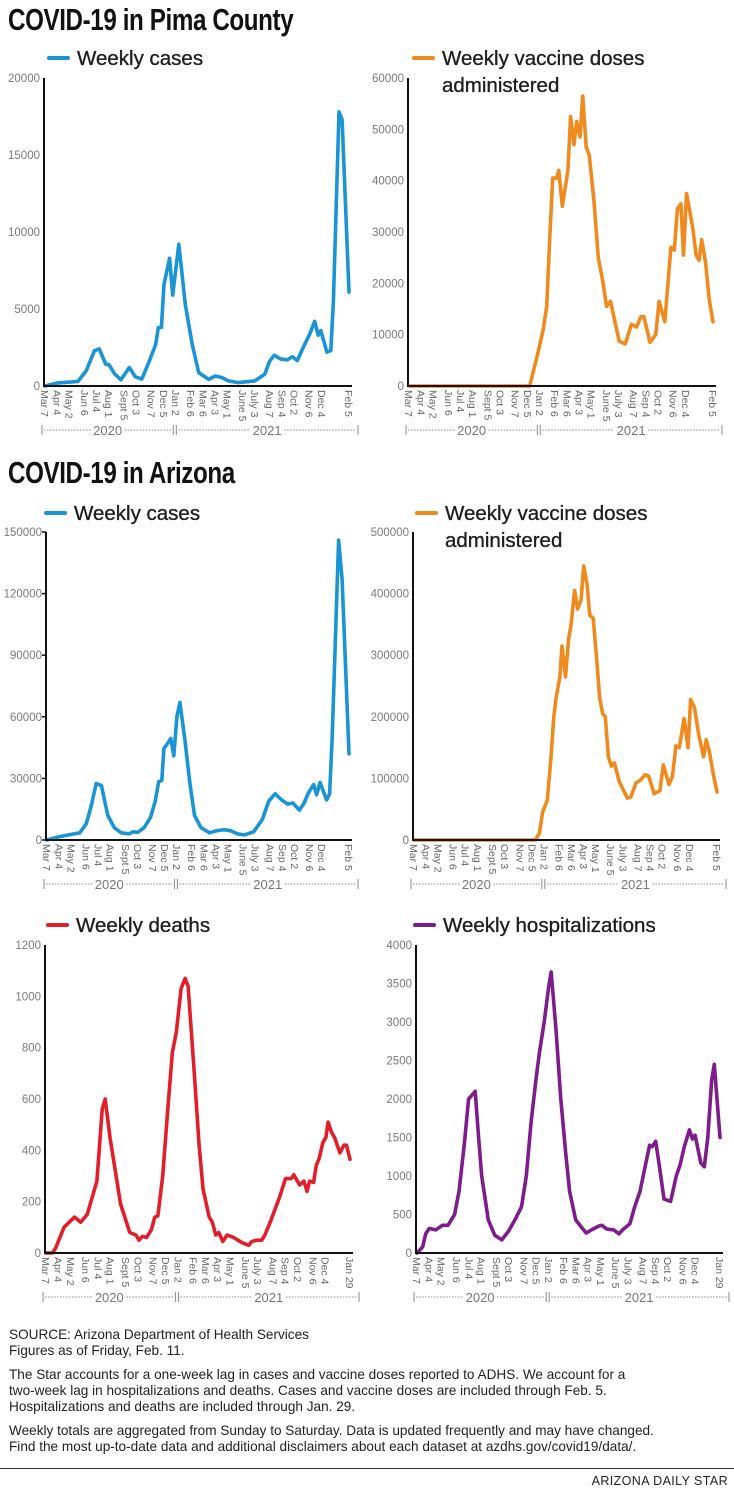 This screenshot has width=734, height=1496. What do you see at coordinates (23, 533) in the screenshot?
I see `y-tick-label: 150000` at bounding box center [23, 533].